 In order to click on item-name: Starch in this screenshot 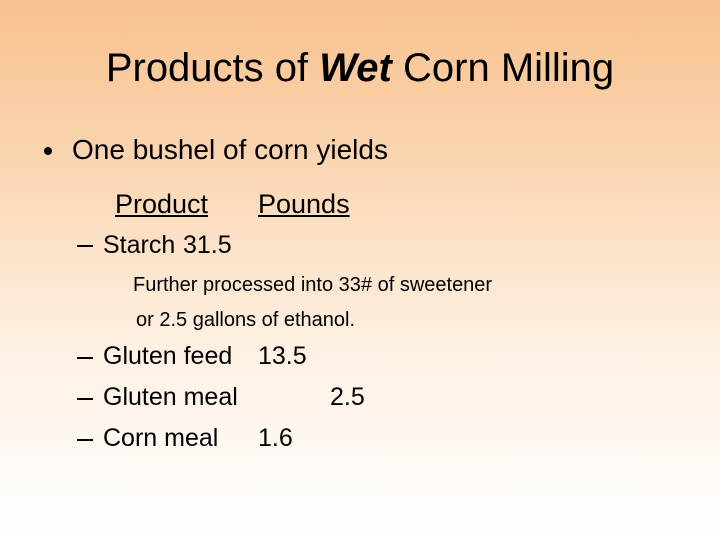, I will do `click(139, 245)`.